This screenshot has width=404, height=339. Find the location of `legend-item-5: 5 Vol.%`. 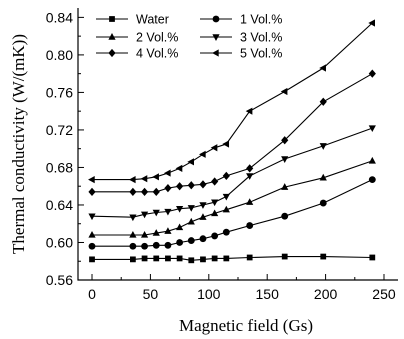

legend-item-5: 5 Vol.% is located at coordinates (241, 54).